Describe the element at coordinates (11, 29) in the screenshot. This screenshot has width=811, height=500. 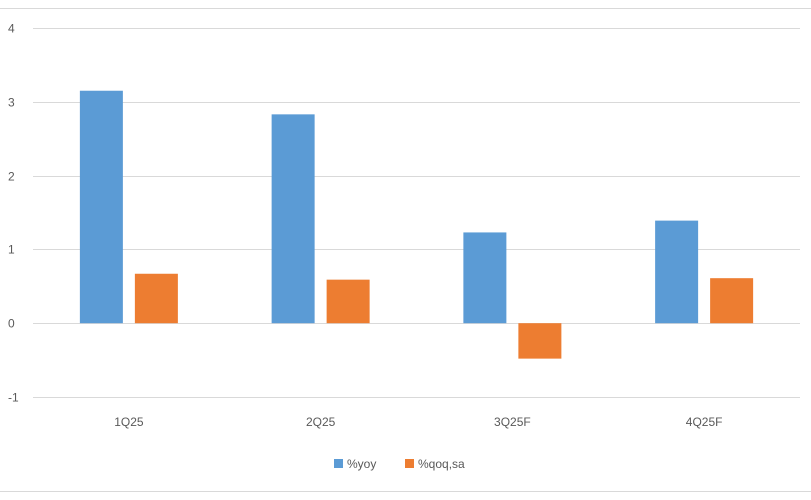
I see `y-tick-label: 4` at that location.